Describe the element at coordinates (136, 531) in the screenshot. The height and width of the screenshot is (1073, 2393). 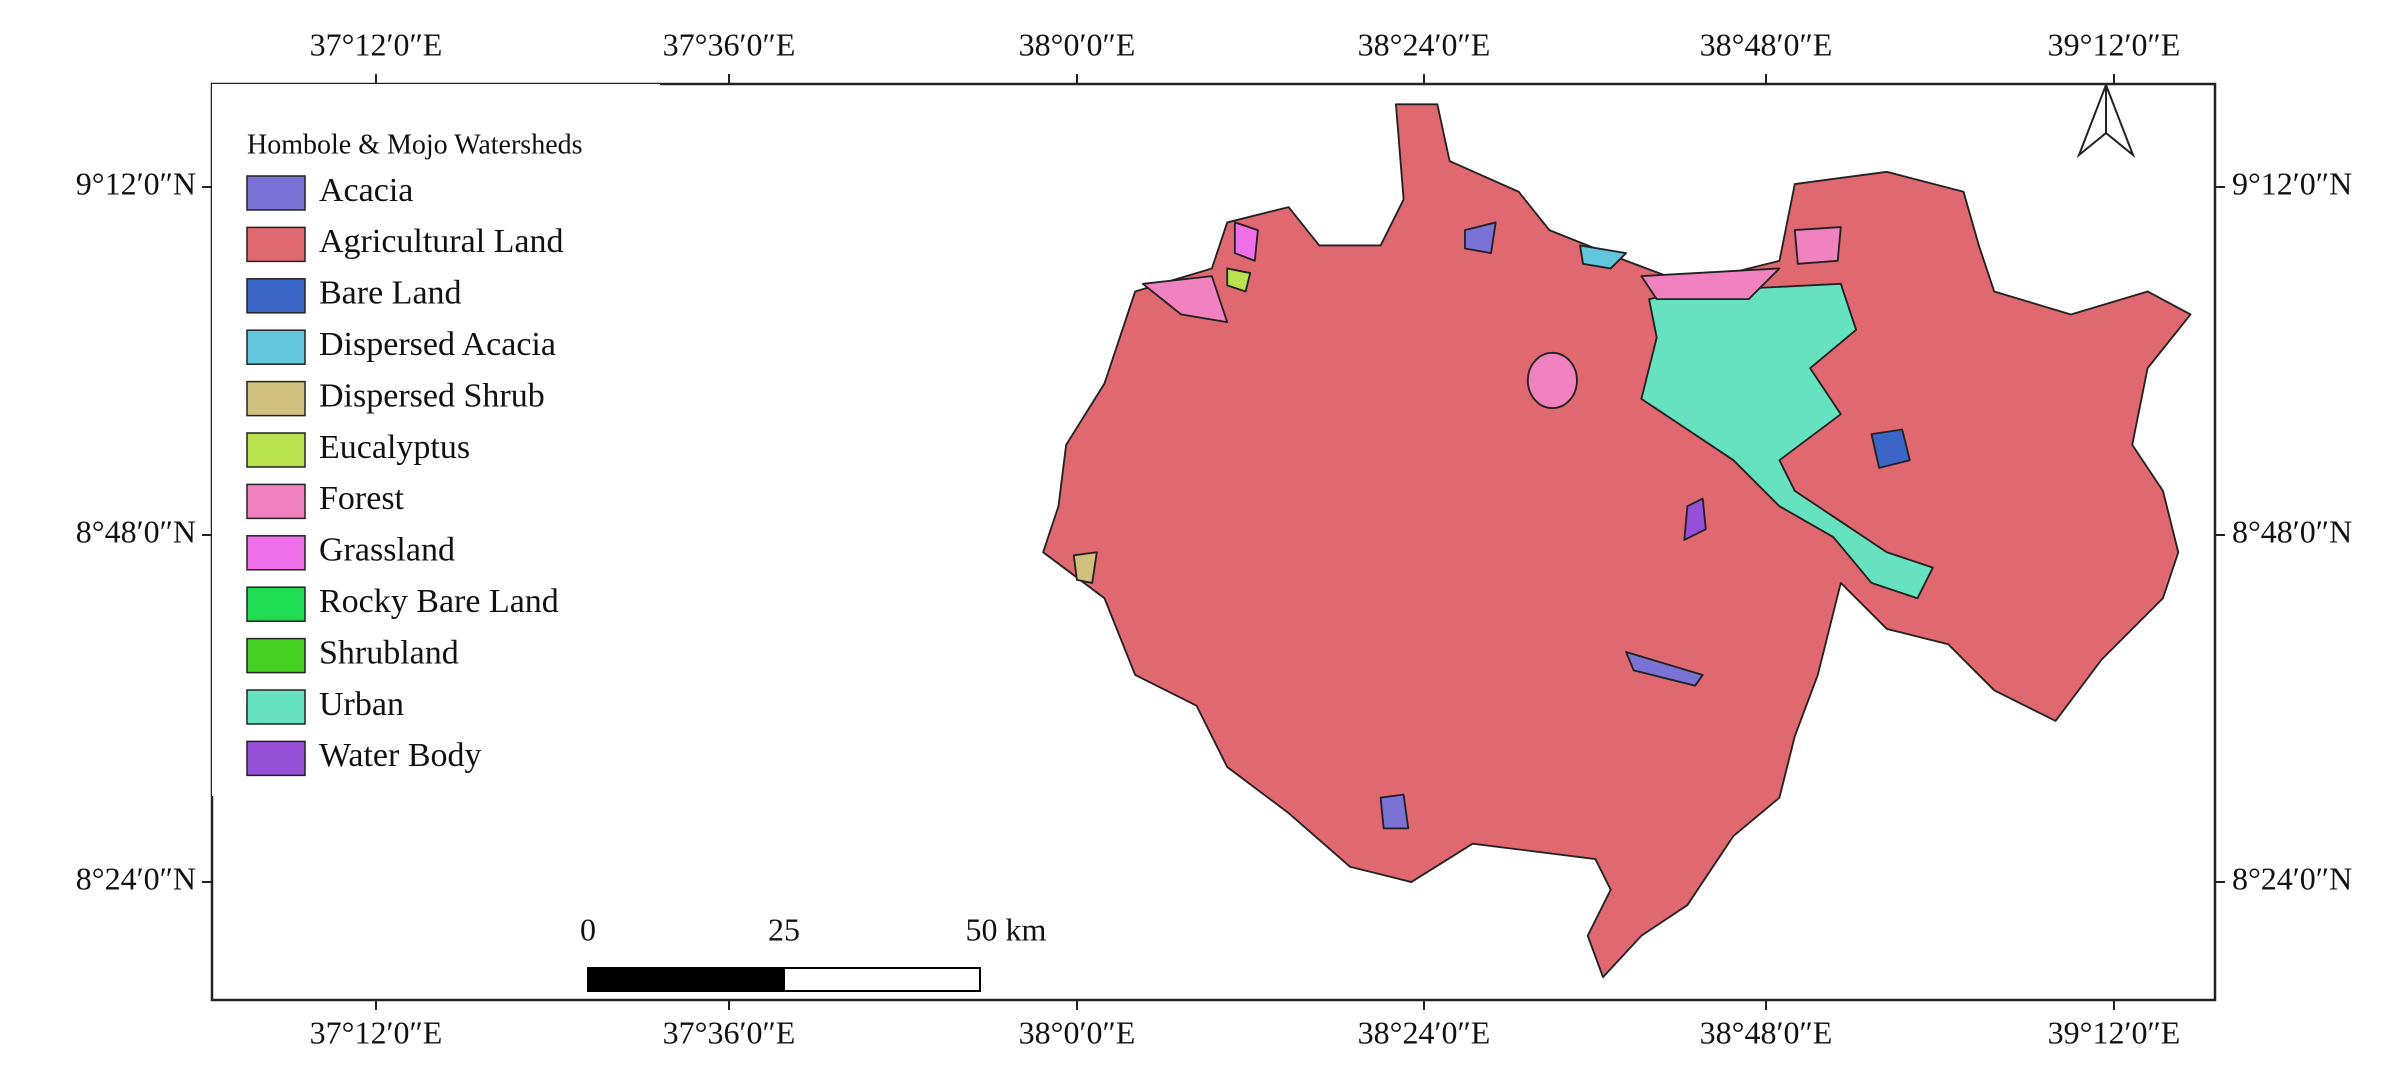
I see `lat-label-left: 8°48′0″N` at that location.